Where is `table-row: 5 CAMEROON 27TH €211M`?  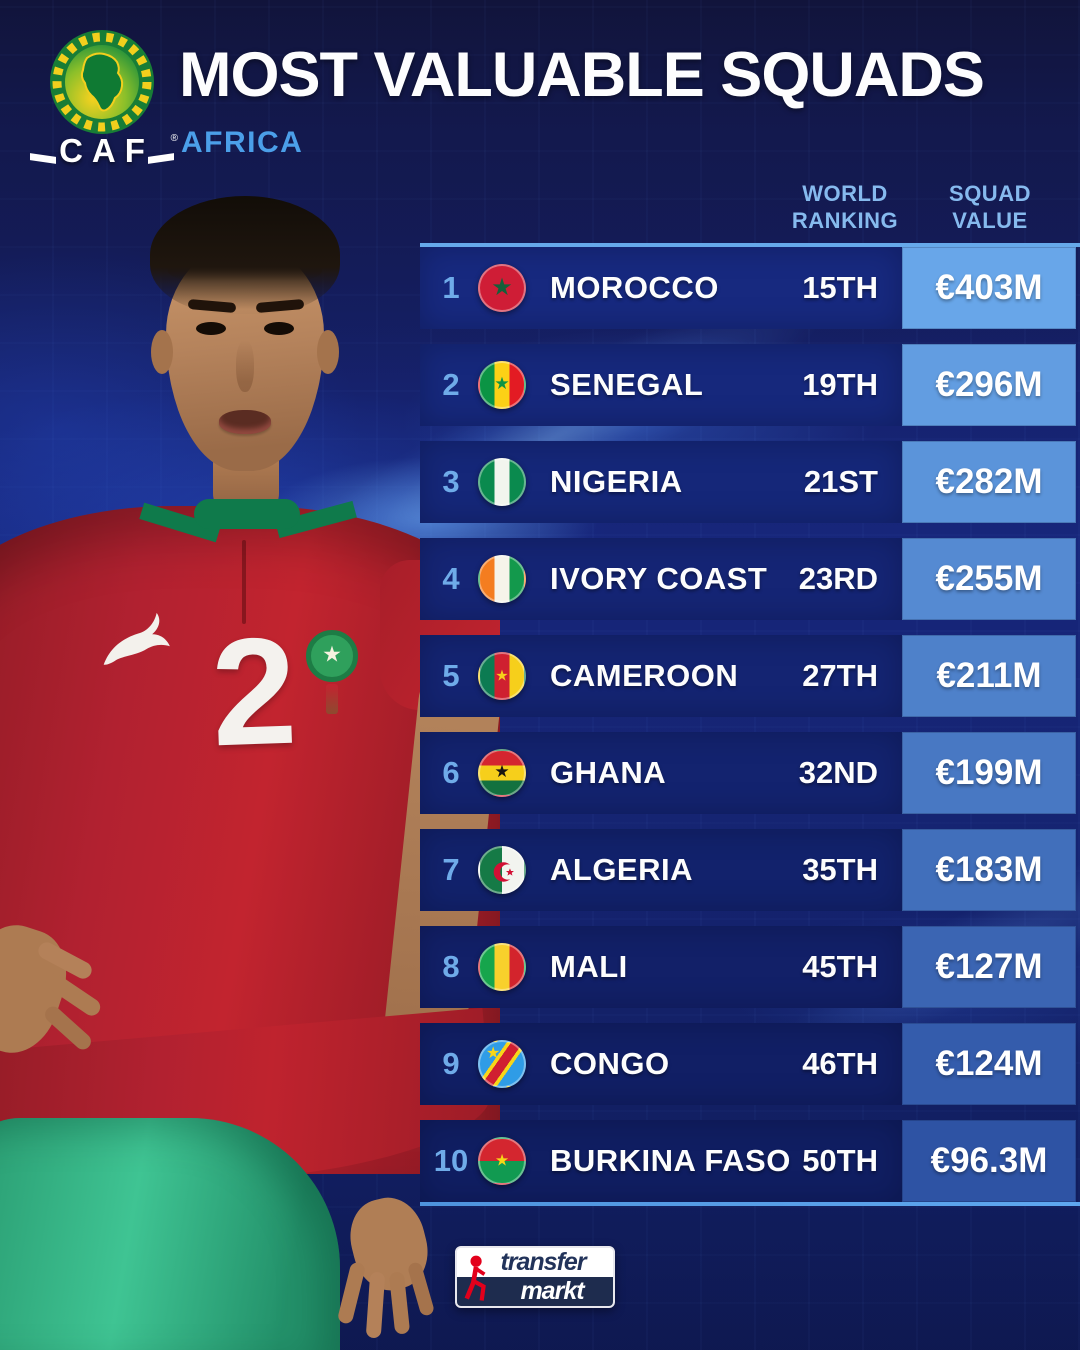
table-row: 5 CAMEROON 27TH €211M is located at coordinates (750, 676).